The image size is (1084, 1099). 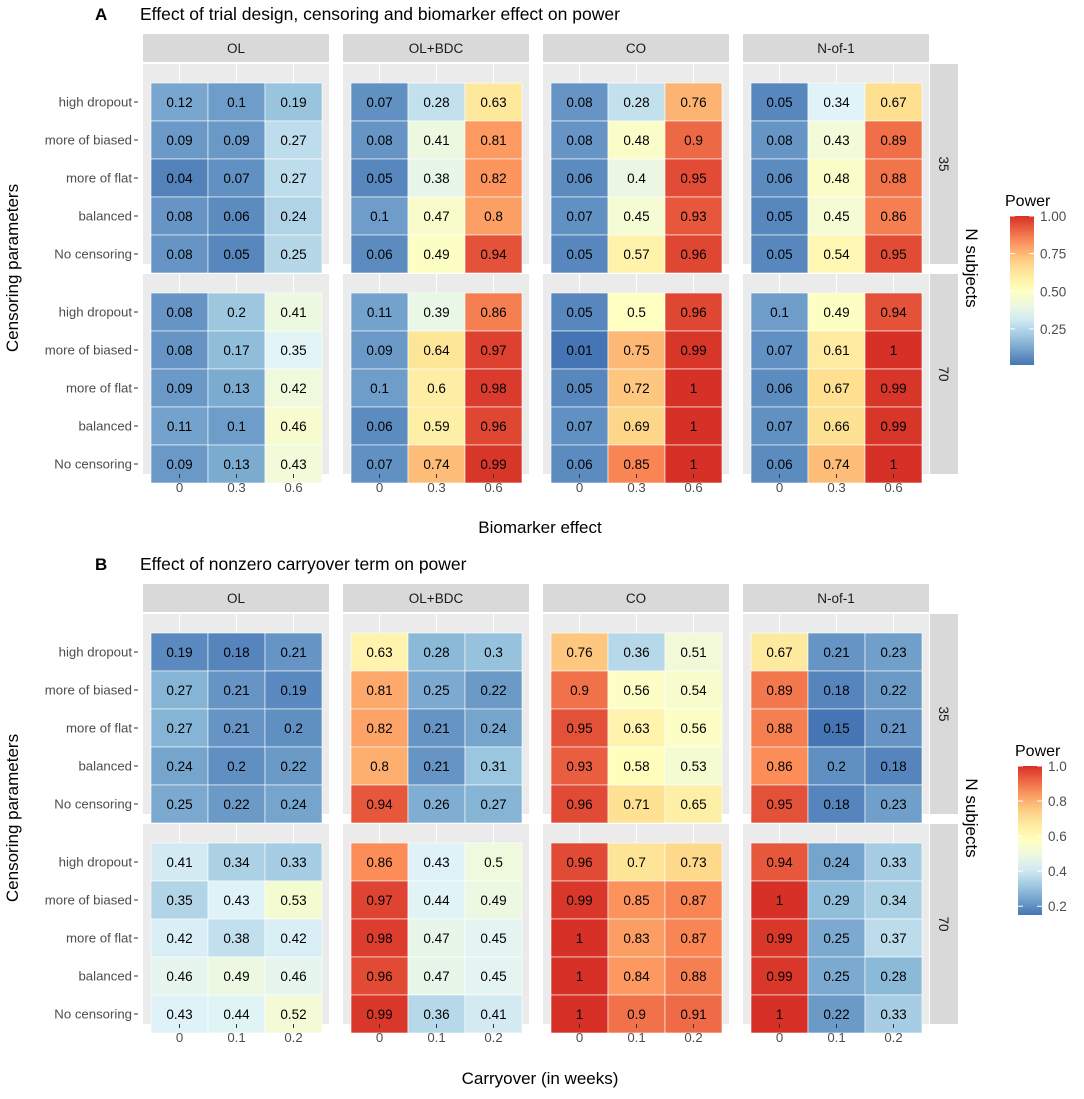 What do you see at coordinates (836, 102) in the screenshot?
I see `tile-value-label: 0.34` at bounding box center [836, 102].